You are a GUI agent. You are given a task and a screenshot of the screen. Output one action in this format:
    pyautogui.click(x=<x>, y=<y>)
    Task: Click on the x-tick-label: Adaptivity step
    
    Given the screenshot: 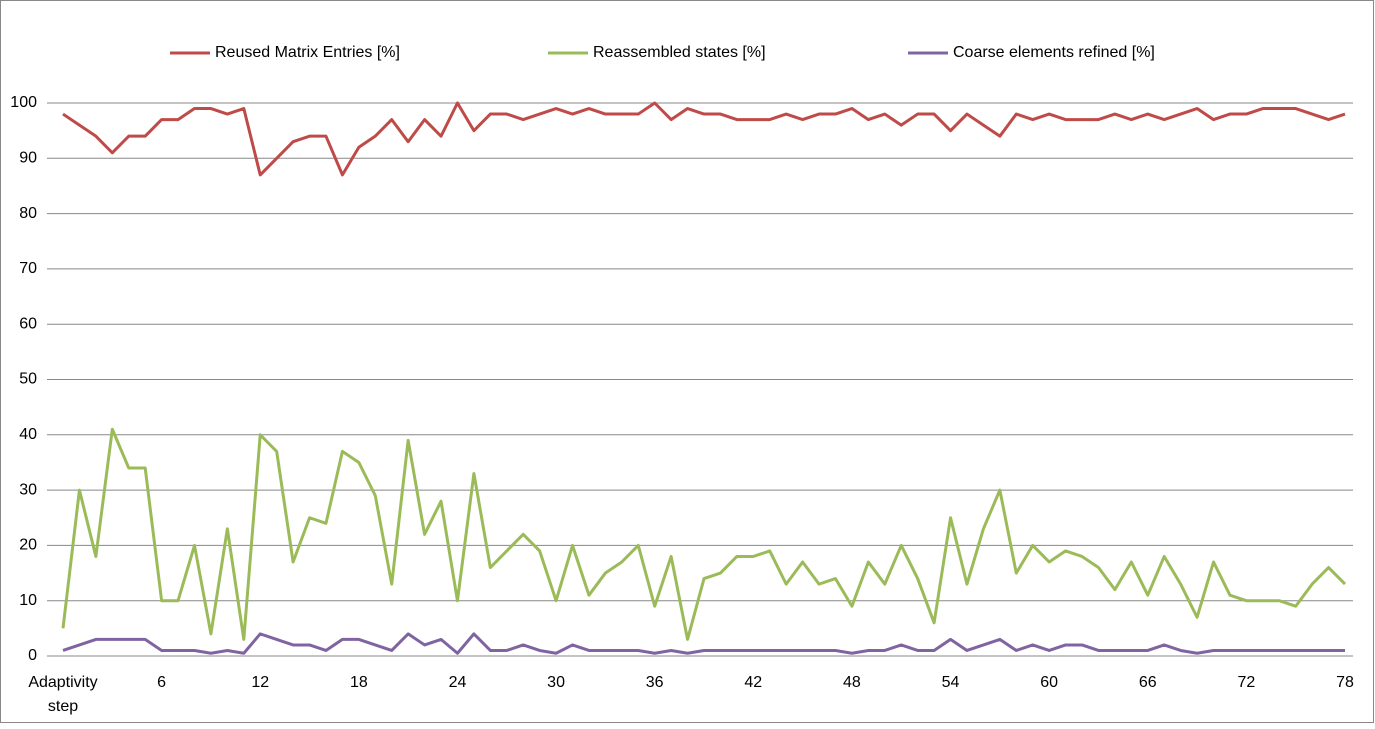 What is the action you would take?
    pyautogui.click(x=62, y=694)
    